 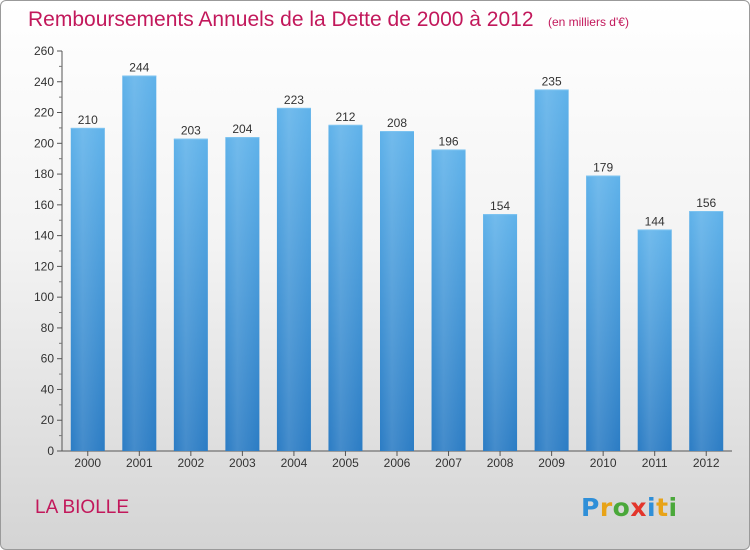 What do you see at coordinates (82, 507) in the screenshot?
I see `place-name: LA BIOLLE` at bounding box center [82, 507].